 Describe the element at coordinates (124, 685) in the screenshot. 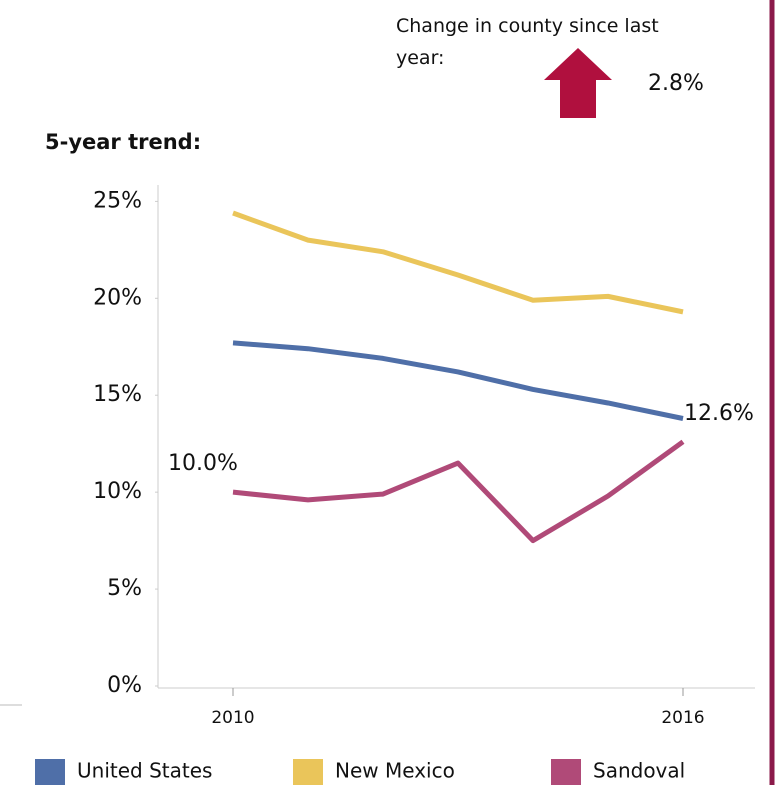

I see `y-tick-label: 0%` at that location.